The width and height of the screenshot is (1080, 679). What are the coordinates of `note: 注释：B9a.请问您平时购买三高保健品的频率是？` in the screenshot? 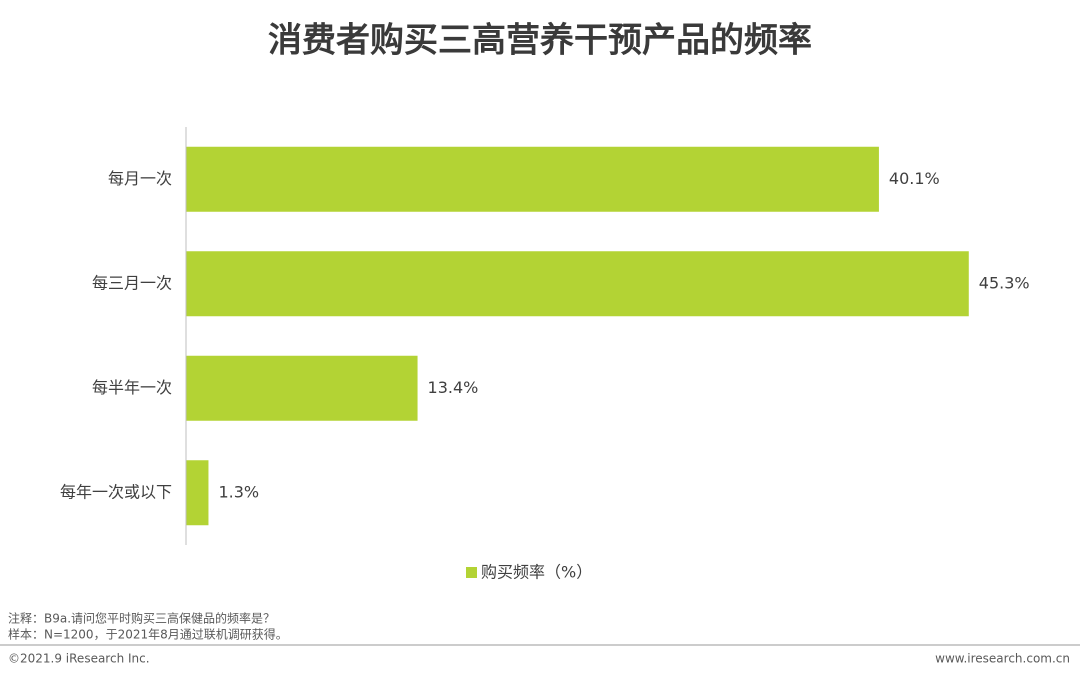 It's located at (141, 618).